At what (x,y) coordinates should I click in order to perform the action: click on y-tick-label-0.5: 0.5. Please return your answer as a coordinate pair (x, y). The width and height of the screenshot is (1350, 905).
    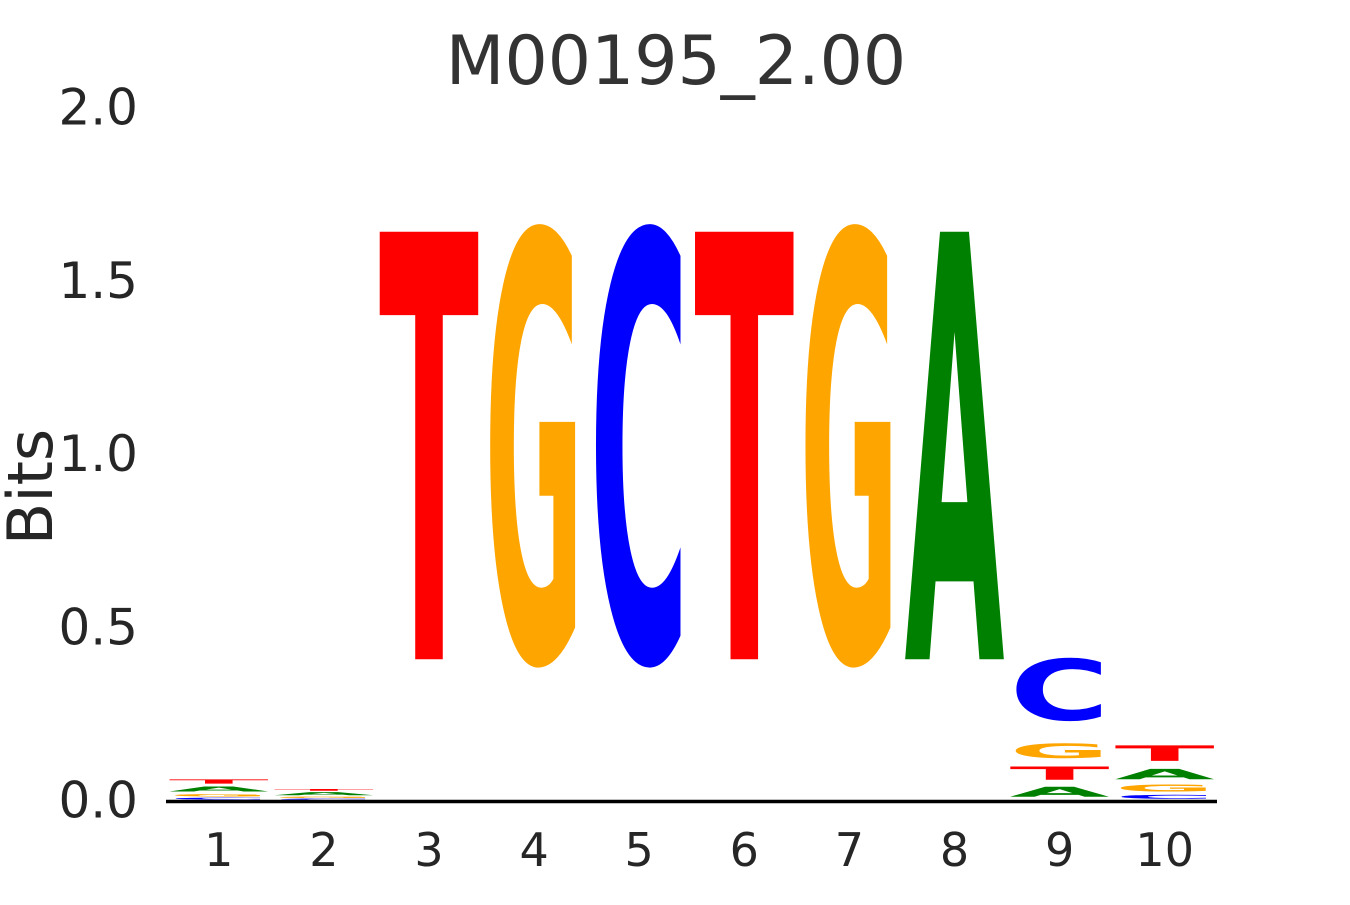
    Looking at the image, I should click on (98, 627).